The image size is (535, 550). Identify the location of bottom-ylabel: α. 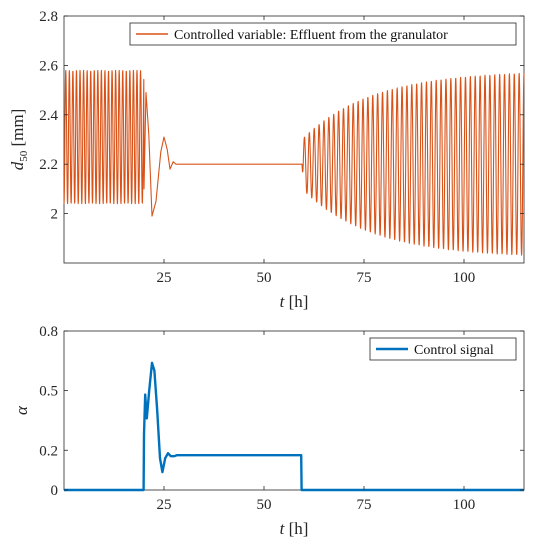
(21, 410).